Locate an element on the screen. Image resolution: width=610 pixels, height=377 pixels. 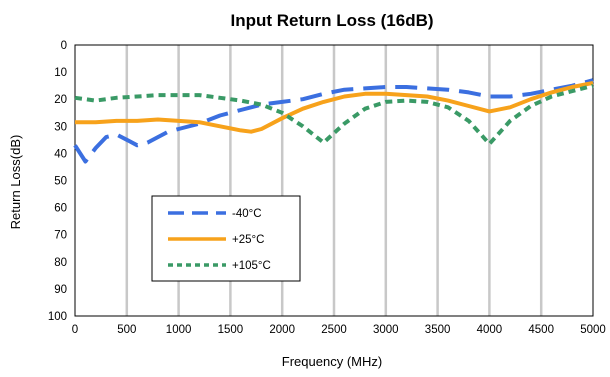
x-tick-label-6: 3000 is located at coordinates (386, 330).